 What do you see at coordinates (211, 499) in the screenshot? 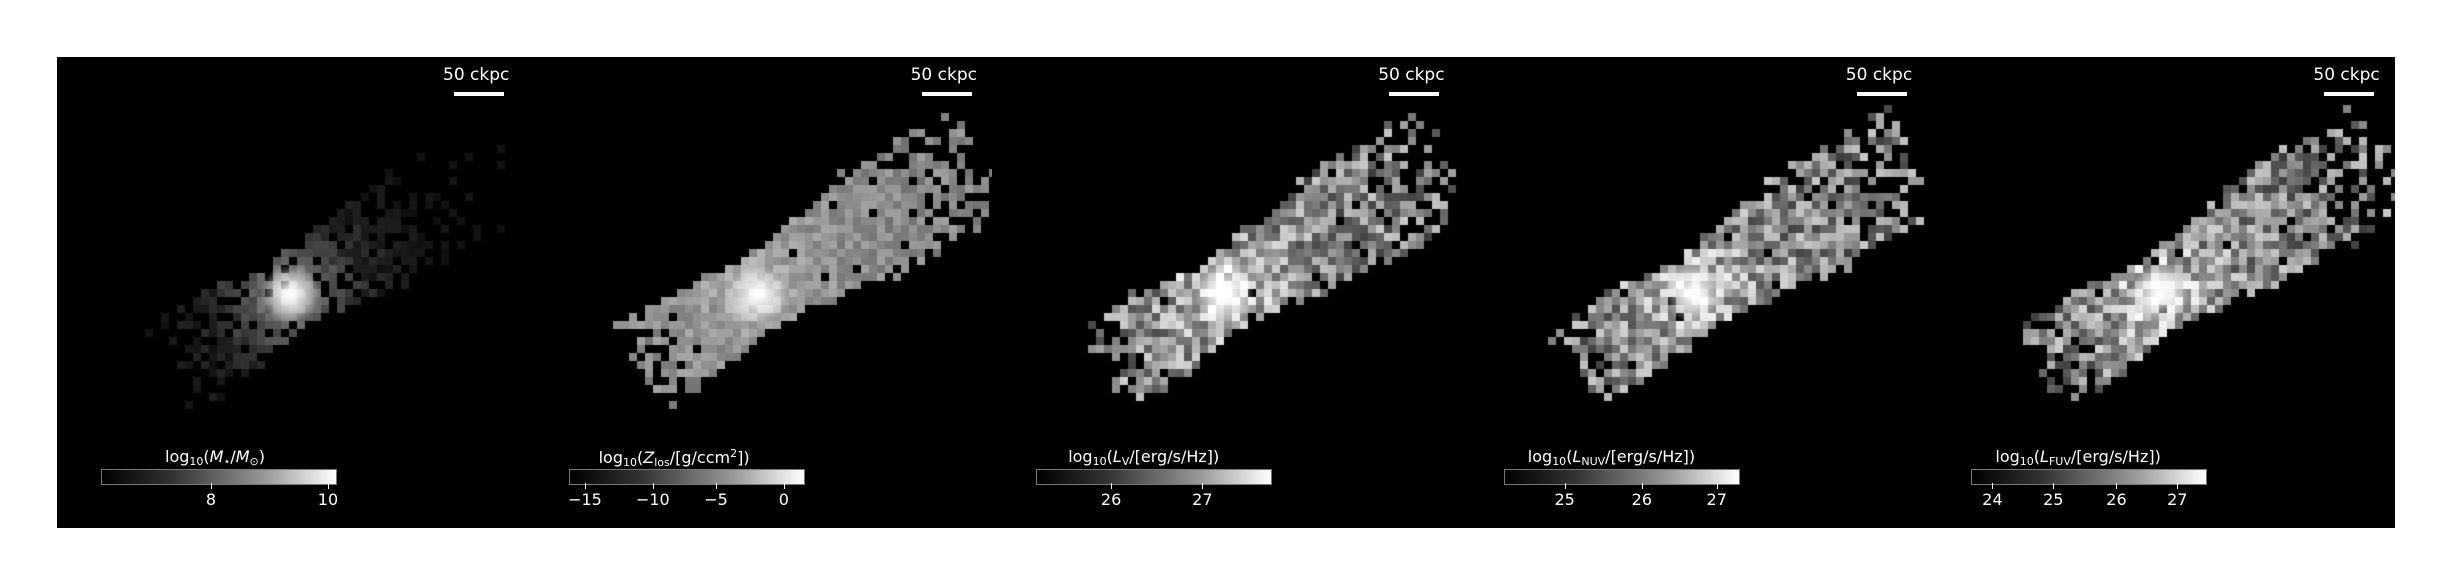
I see `colorbar-tick-label: 8` at bounding box center [211, 499].